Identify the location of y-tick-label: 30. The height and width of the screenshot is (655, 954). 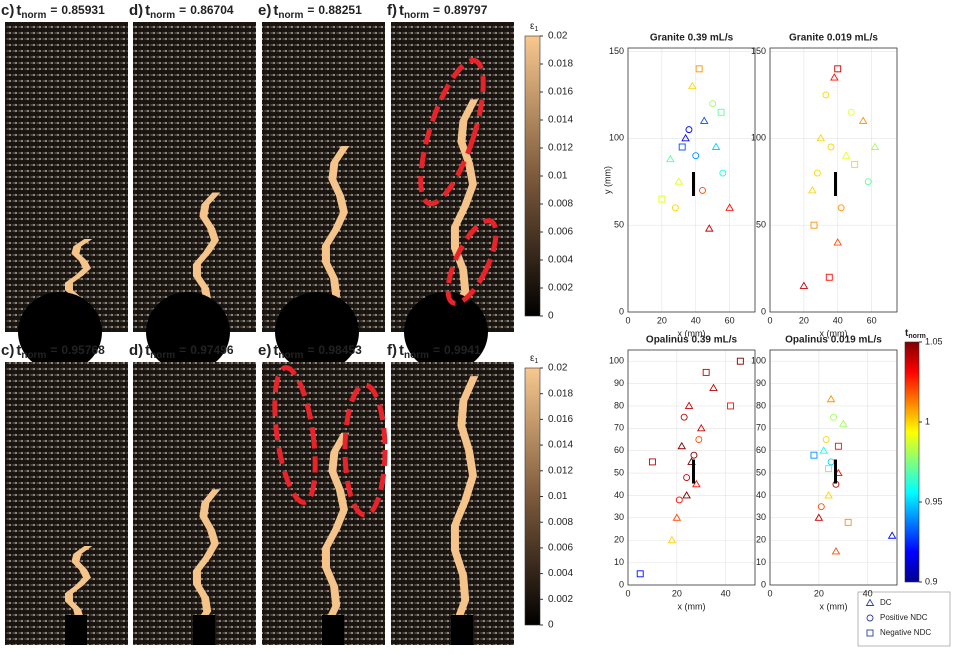
(619, 517).